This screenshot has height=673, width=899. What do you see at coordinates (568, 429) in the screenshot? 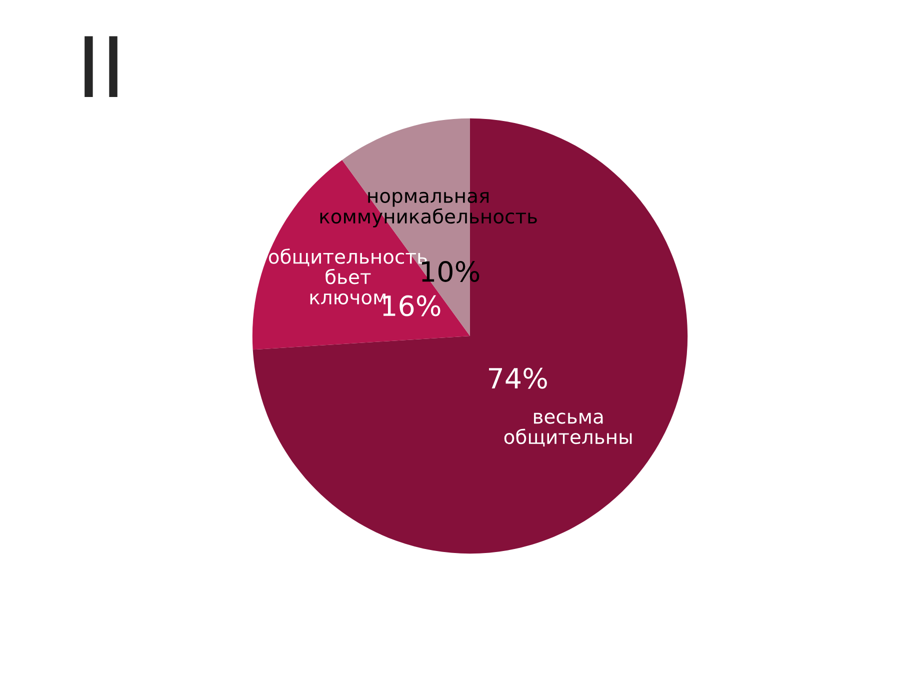
I see `slice-label: весьма общительны` at bounding box center [568, 429].